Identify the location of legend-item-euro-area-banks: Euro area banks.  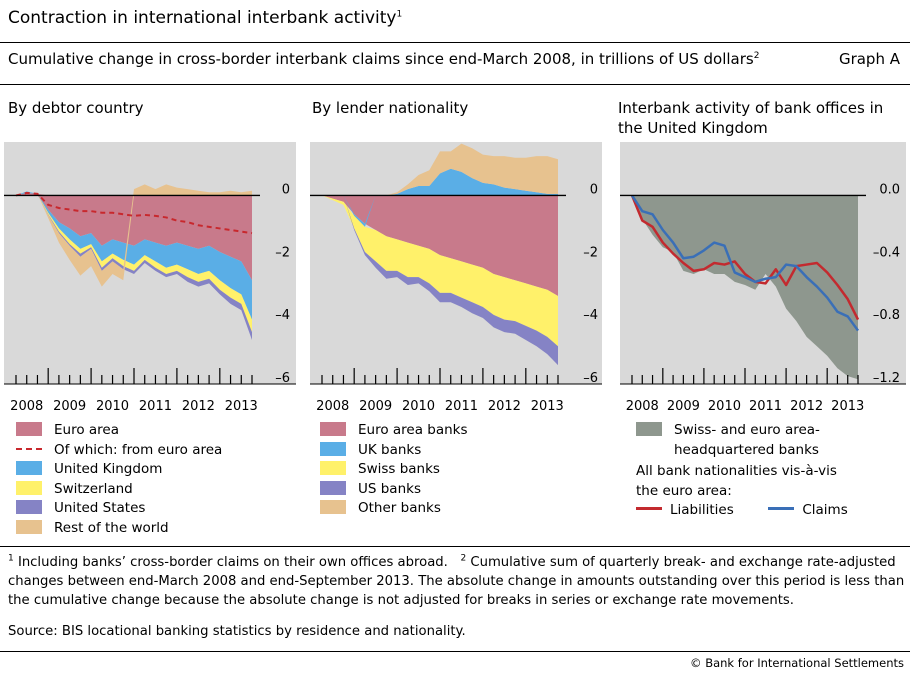
(394, 431).